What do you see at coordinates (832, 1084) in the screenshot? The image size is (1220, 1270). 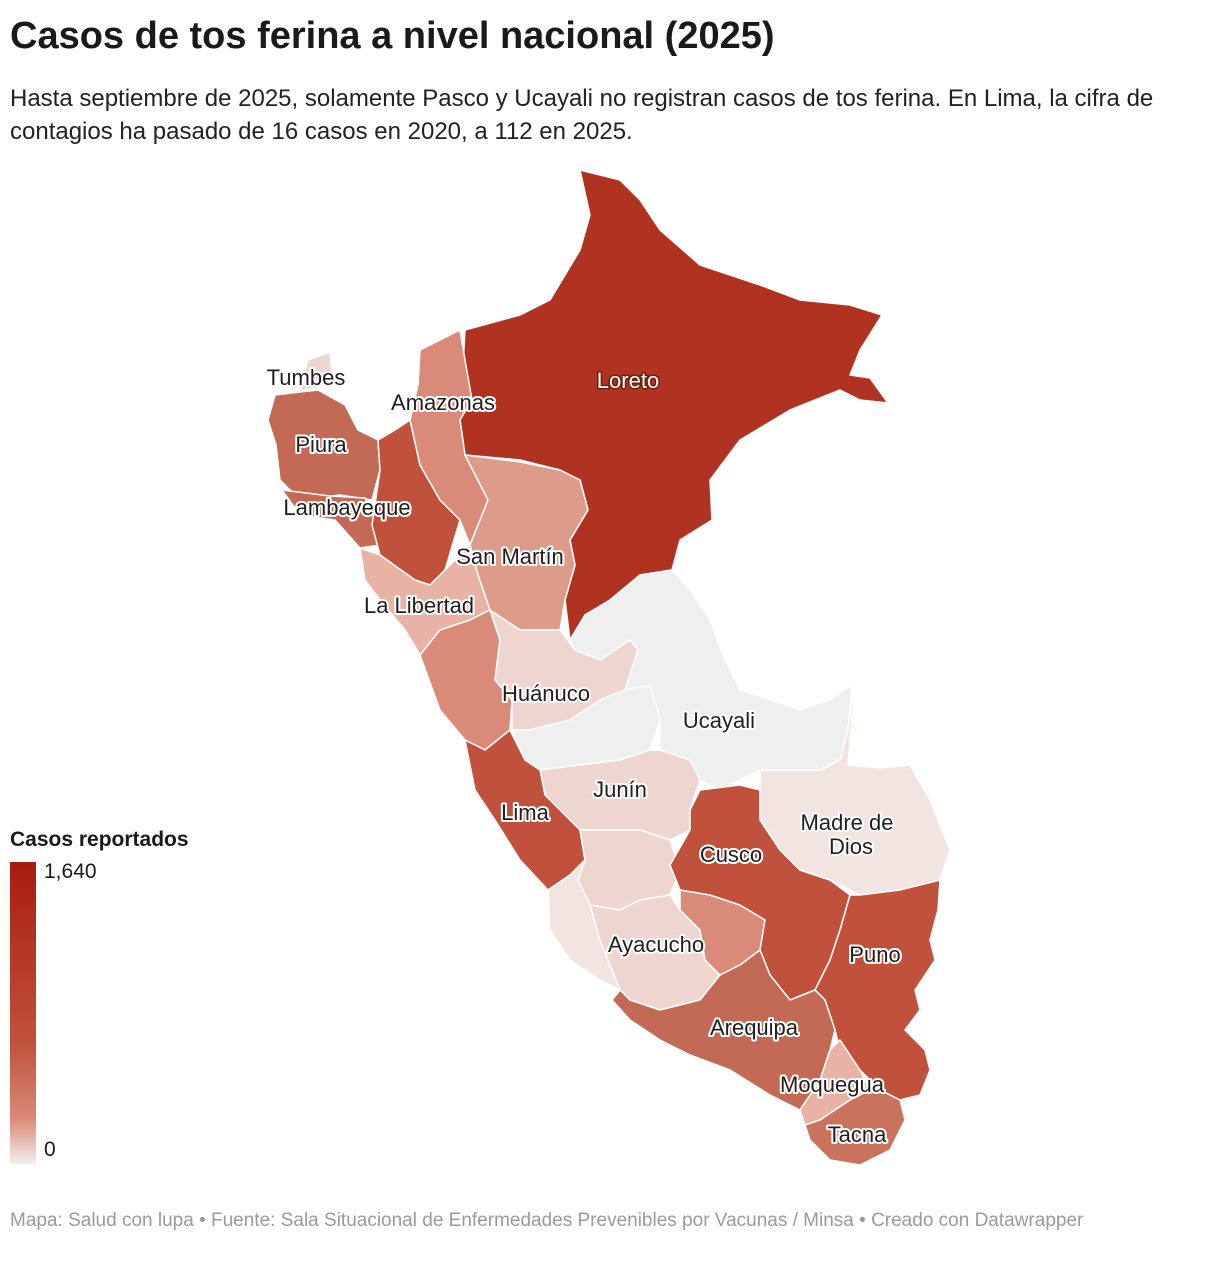 I see `label-moquegua: Moquegua` at bounding box center [832, 1084].